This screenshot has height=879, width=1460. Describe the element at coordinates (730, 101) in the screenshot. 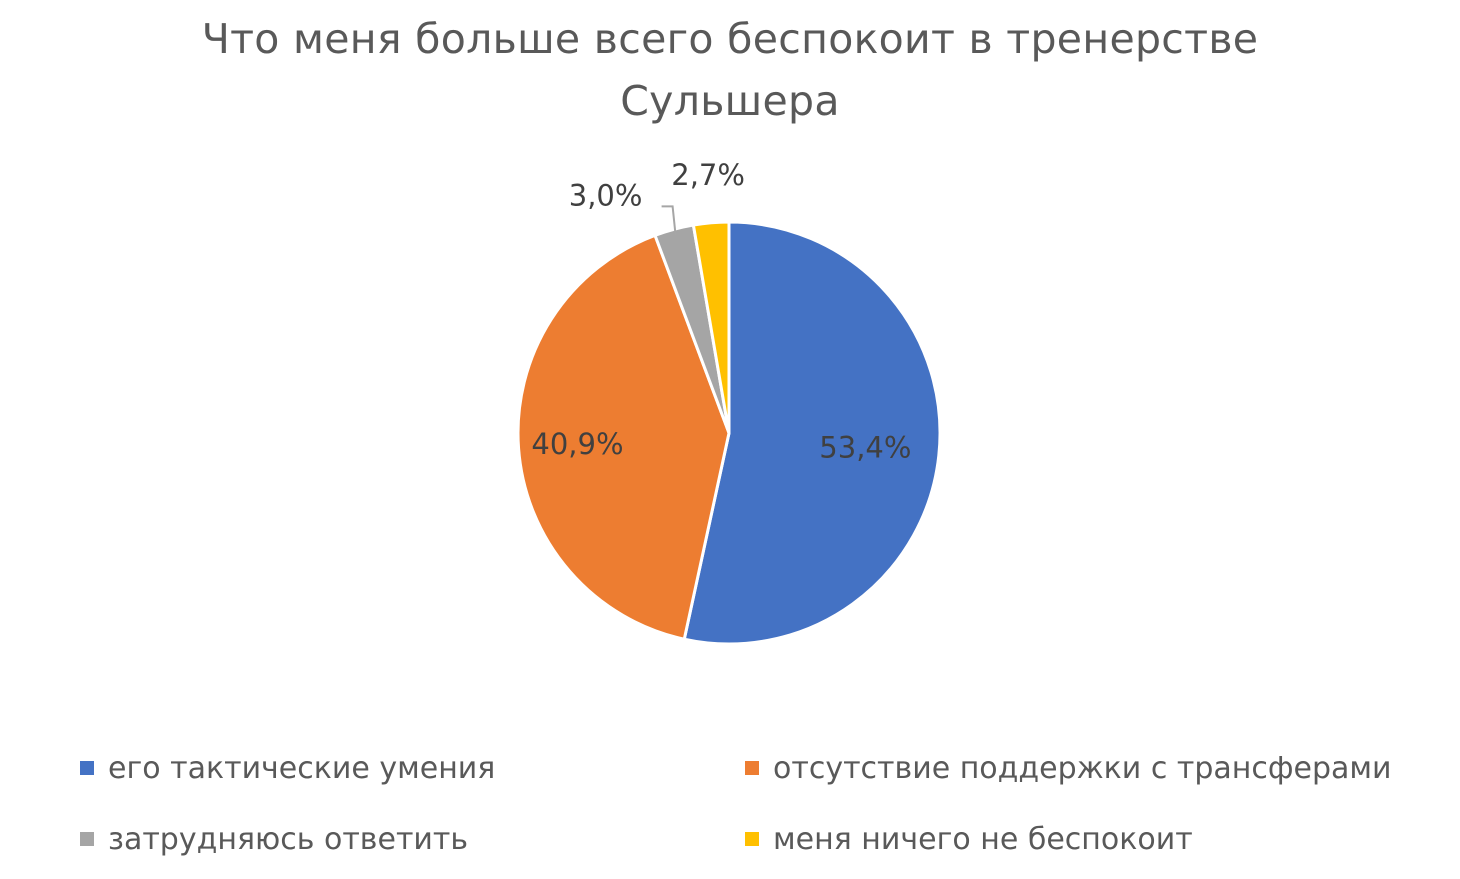

I see `chart-title-line-2: Сульшера` at that location.